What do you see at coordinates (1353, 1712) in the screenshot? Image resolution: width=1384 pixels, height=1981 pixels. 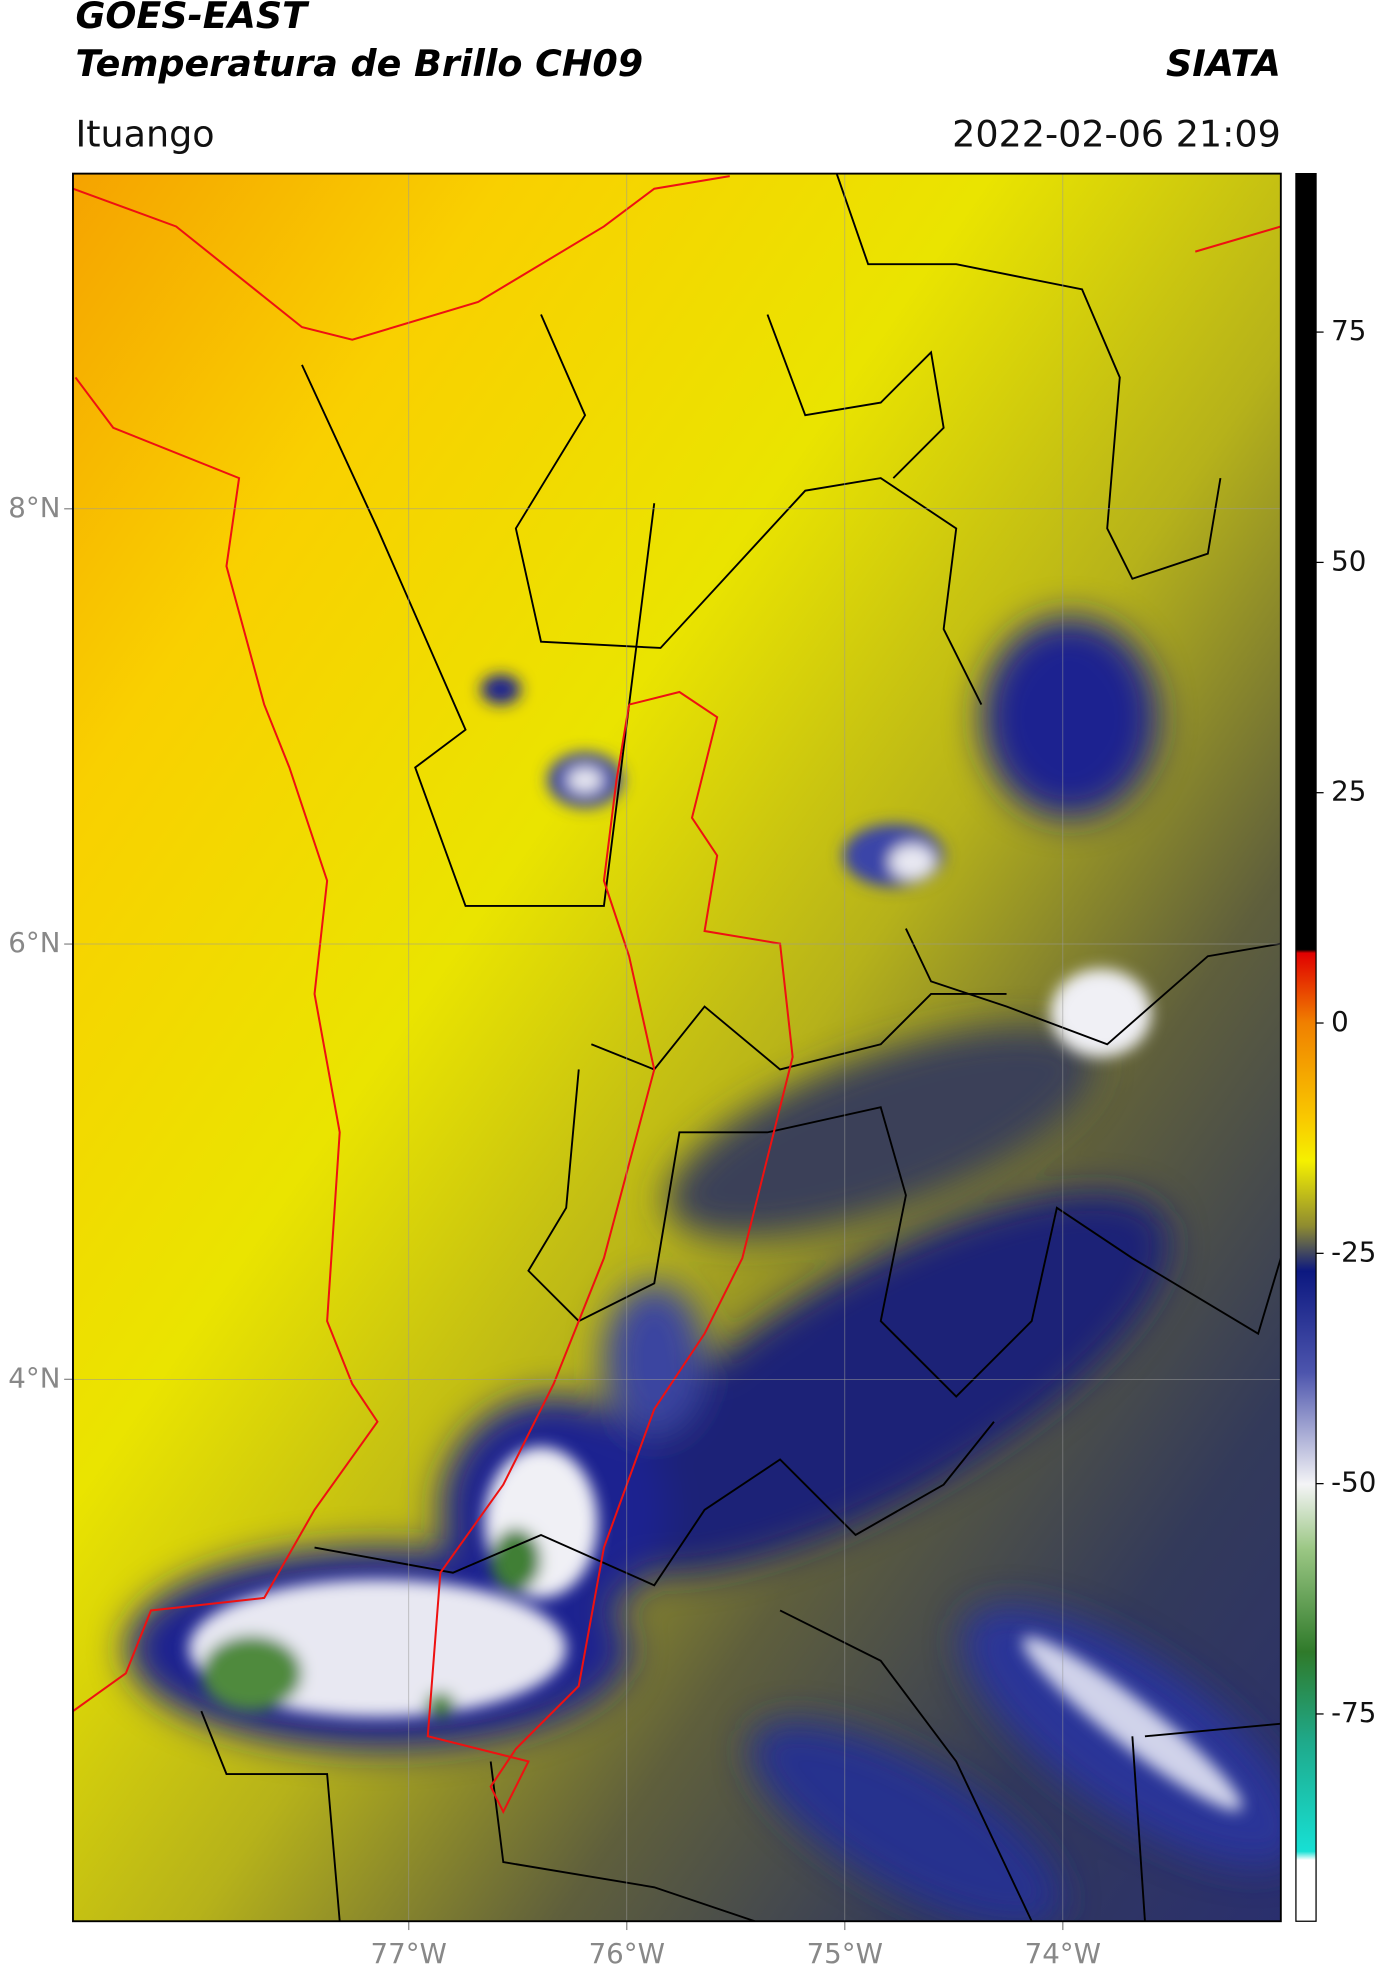 I see `colorbar-tick-label: -75` at bounding box center [1353, 1712].